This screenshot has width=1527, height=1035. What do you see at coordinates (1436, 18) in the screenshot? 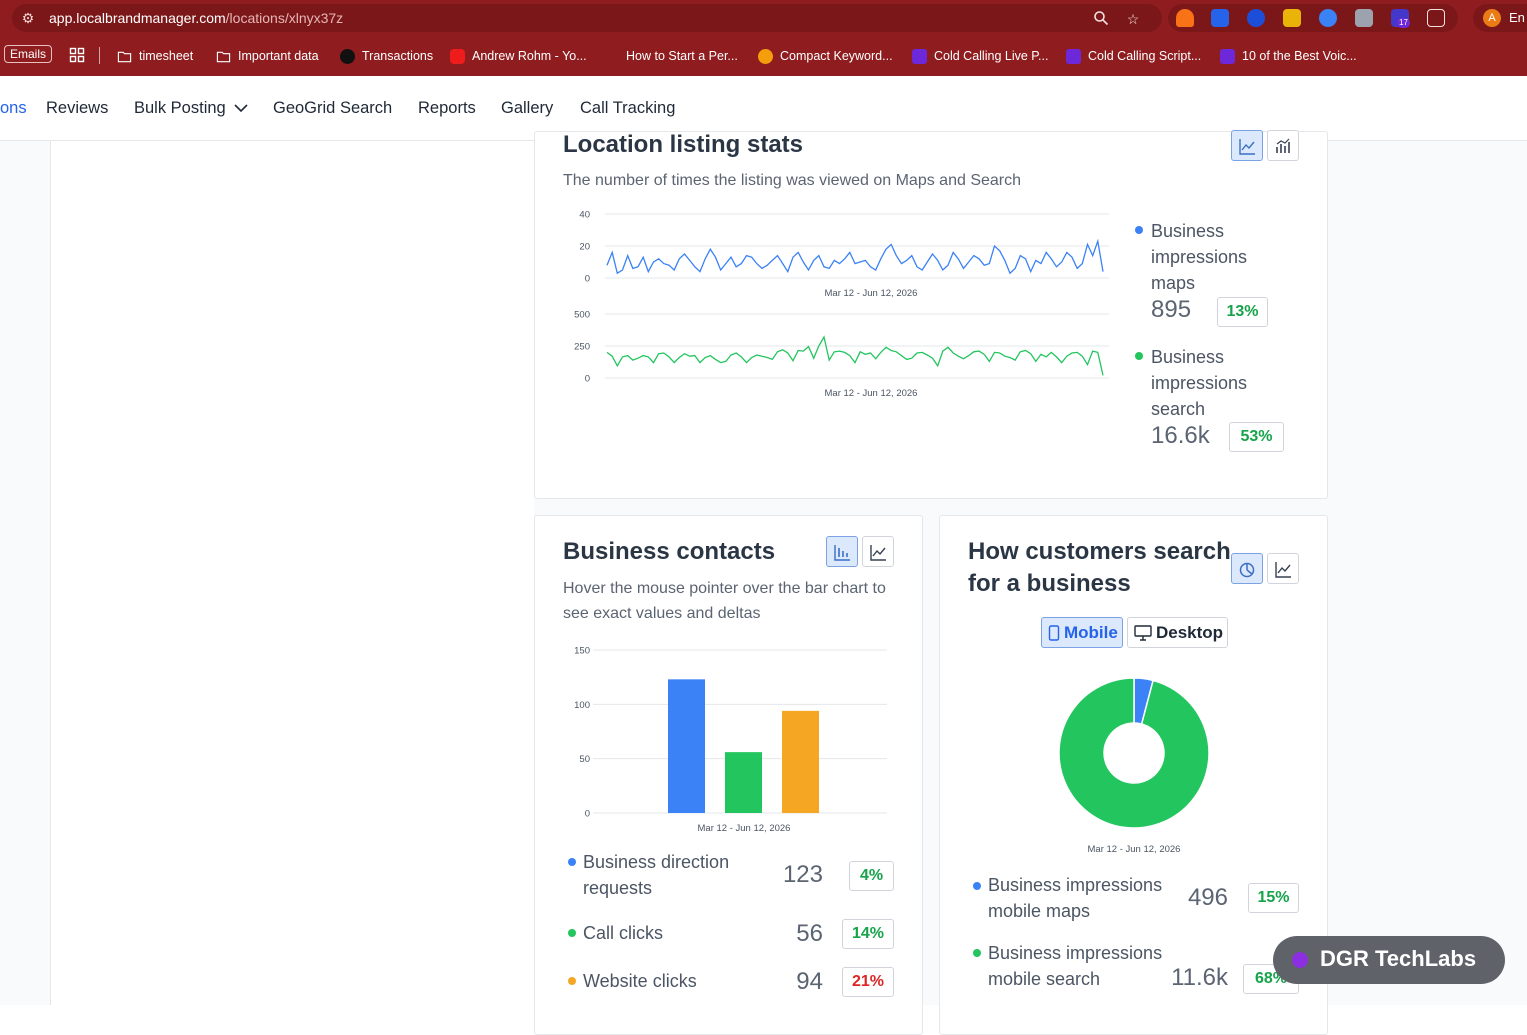
I see `extensions-puzzle-icon` at bounding box center [1436, 18].